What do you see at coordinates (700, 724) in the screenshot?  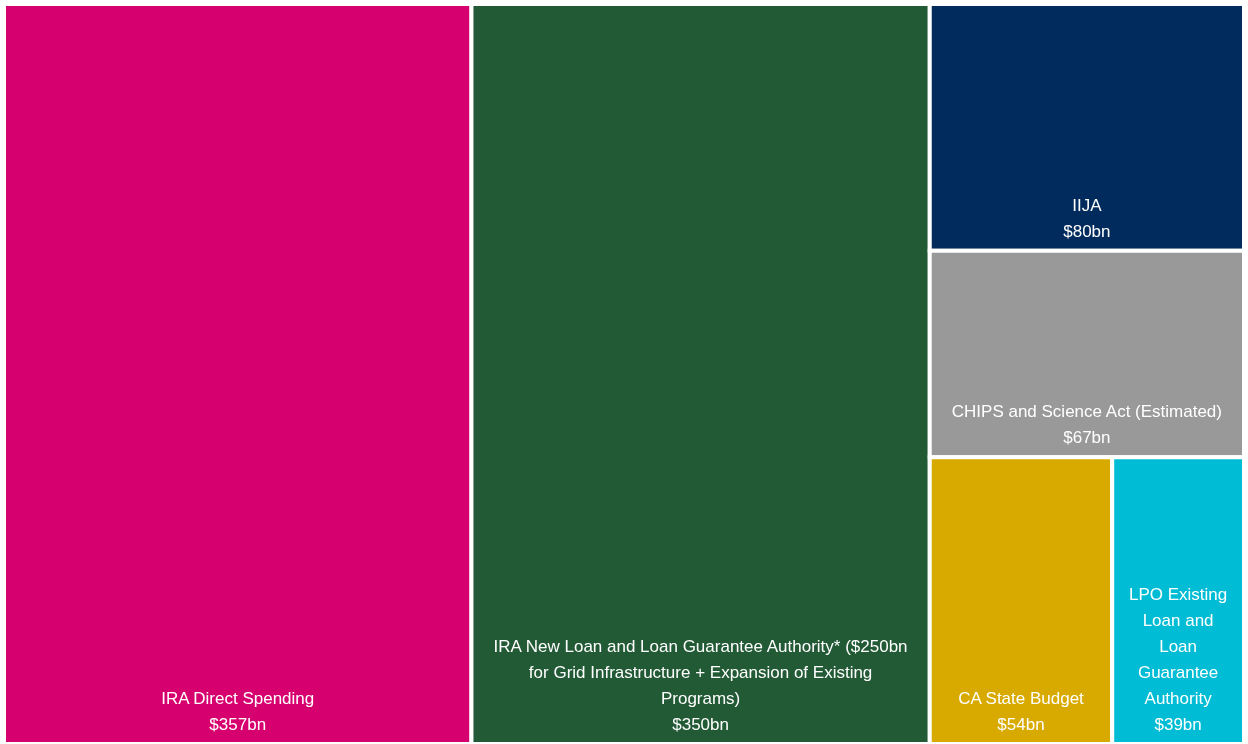 I see `data-label: $350bn` at bounding box center [700, 724].